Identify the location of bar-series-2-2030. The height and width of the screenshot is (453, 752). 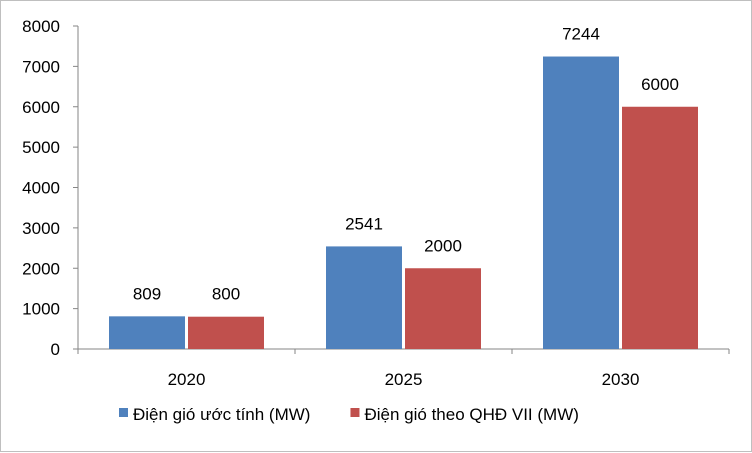
(660, 227).